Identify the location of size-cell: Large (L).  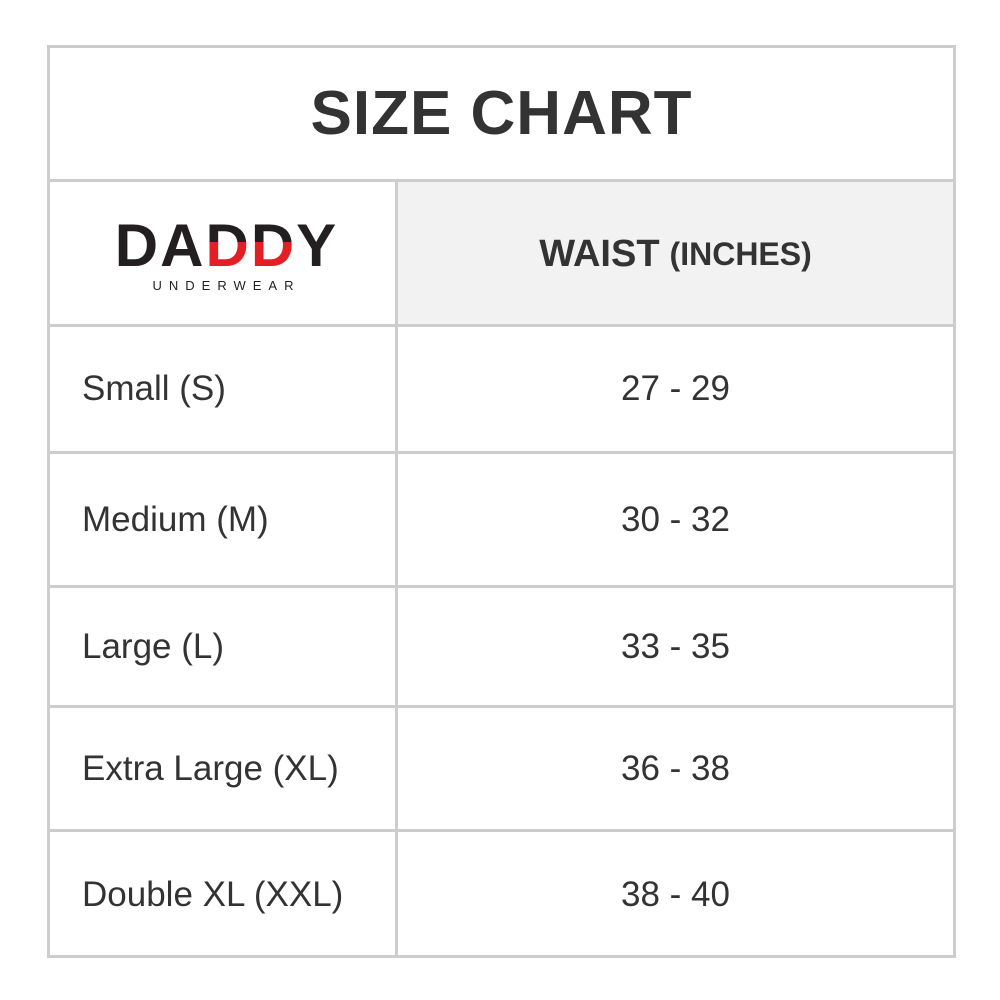
(224, 646).